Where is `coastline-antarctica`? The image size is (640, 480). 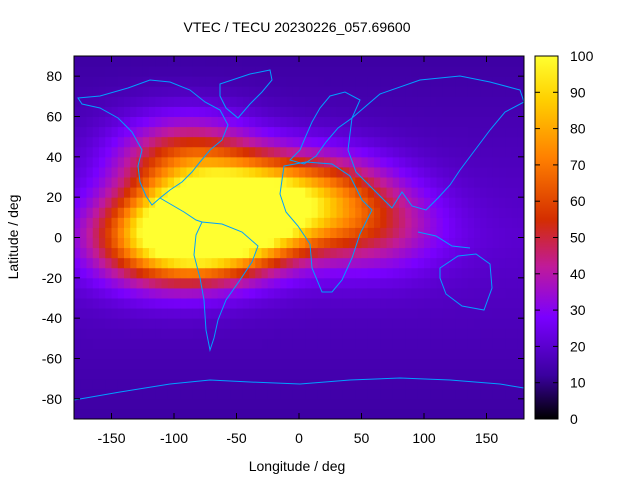 coastline-antarctica is located at coordinates (299, 389).